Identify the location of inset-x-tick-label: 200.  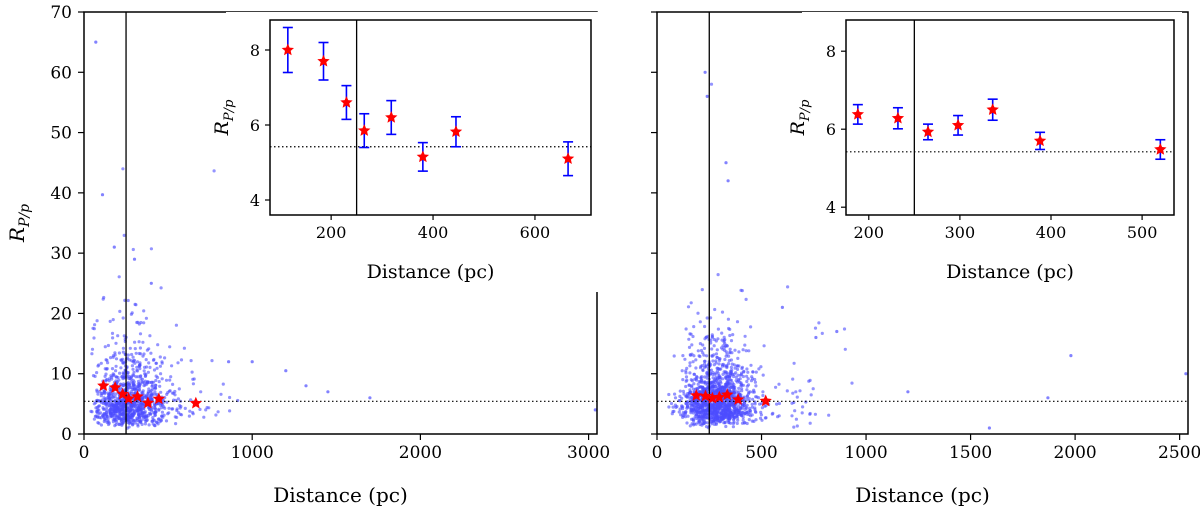
(869, 232).